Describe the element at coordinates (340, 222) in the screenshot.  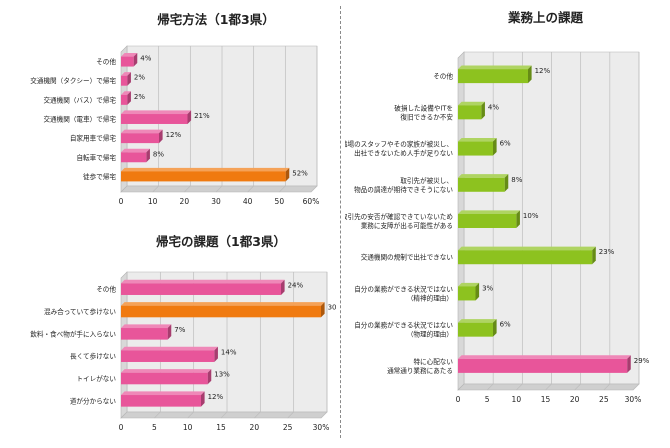
I see `panel-divider` at that location.